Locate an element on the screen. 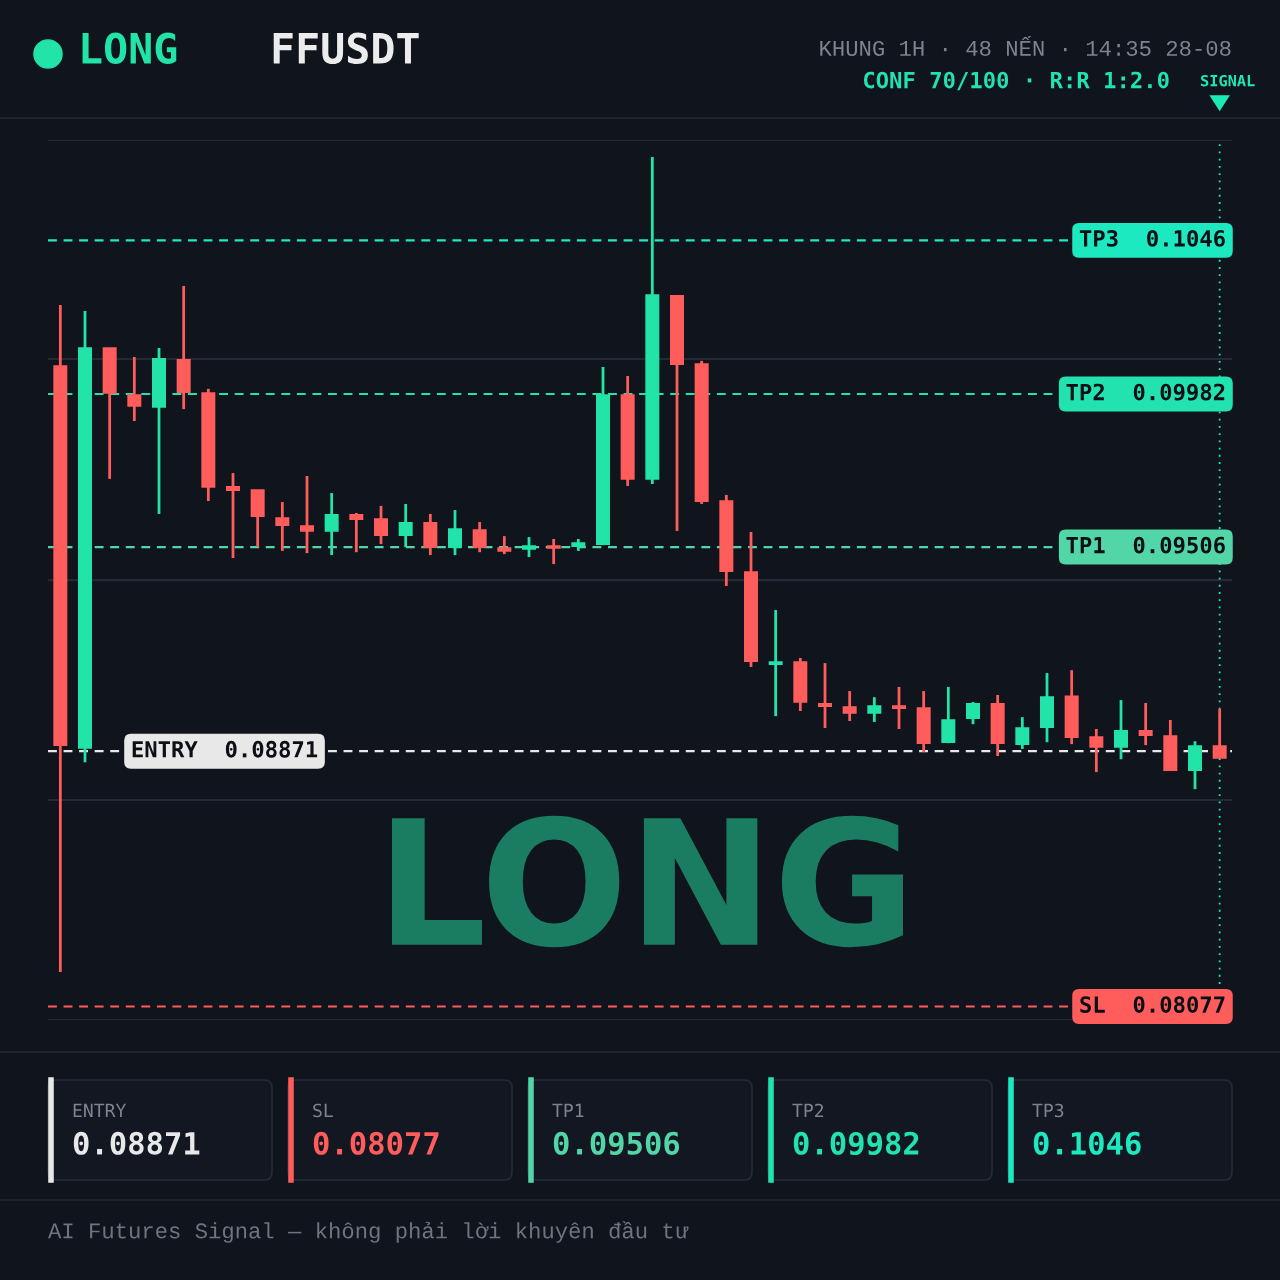 Image resolution: width=1280 pixels, height=1280 pixels. text: 0.09982 is located at coordinates (856, 1143).